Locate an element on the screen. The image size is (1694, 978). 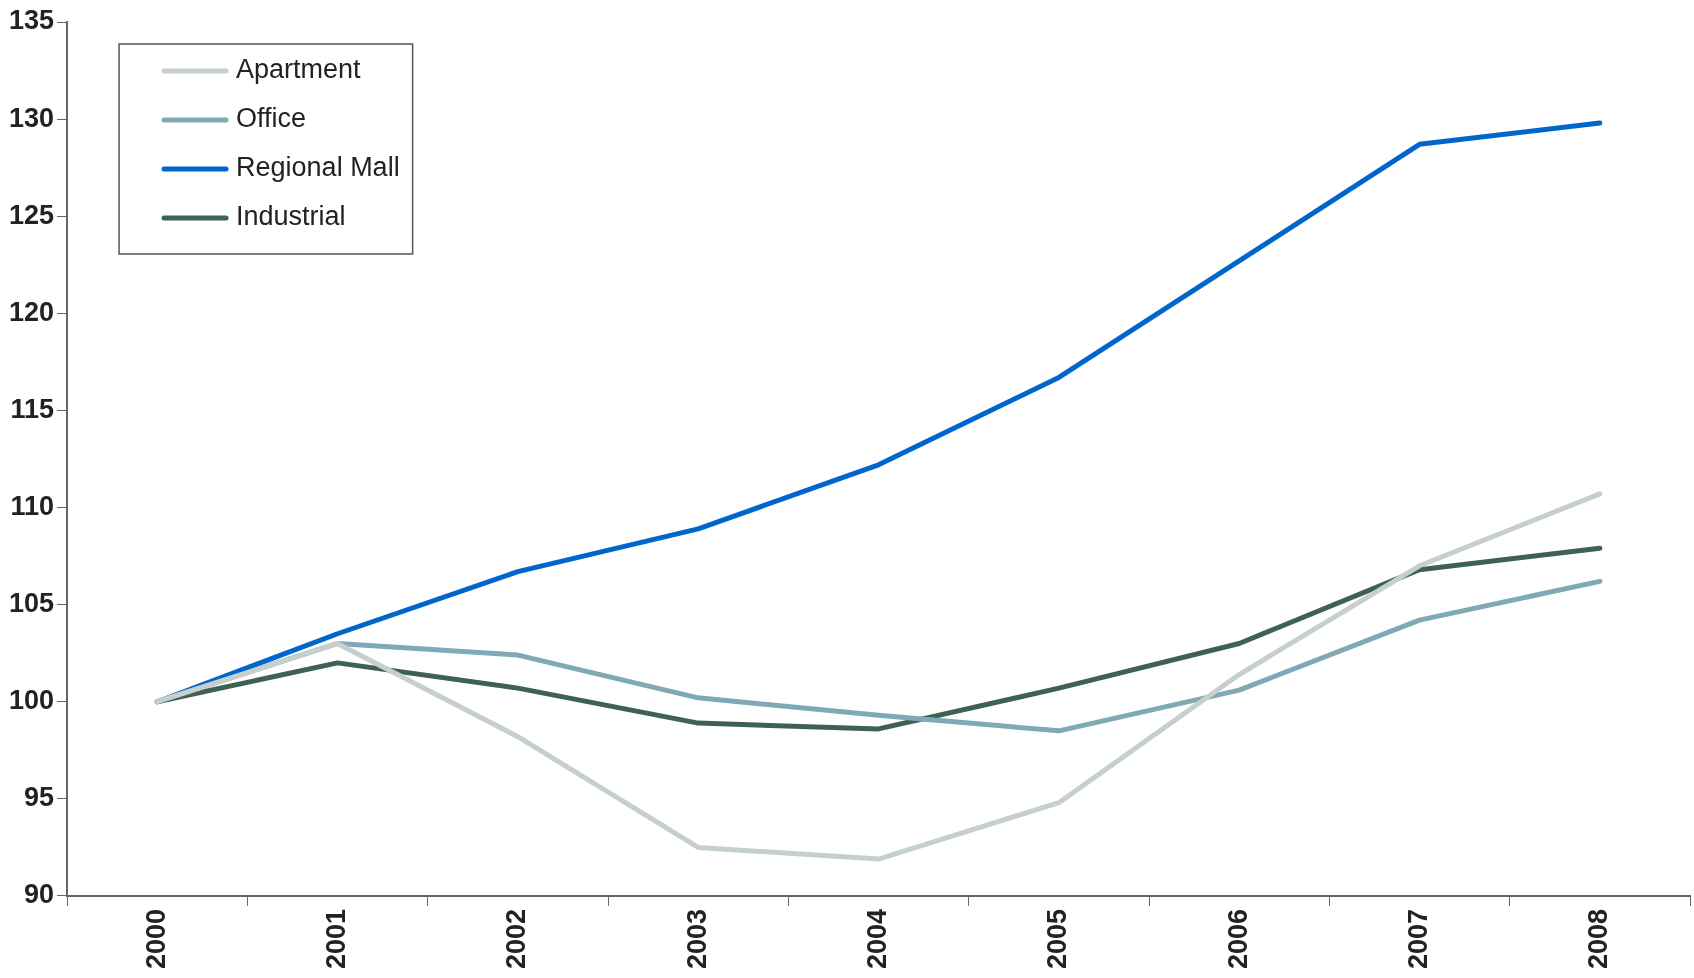
x-tick-label: 2005 is located at coordinates (1057, 939).